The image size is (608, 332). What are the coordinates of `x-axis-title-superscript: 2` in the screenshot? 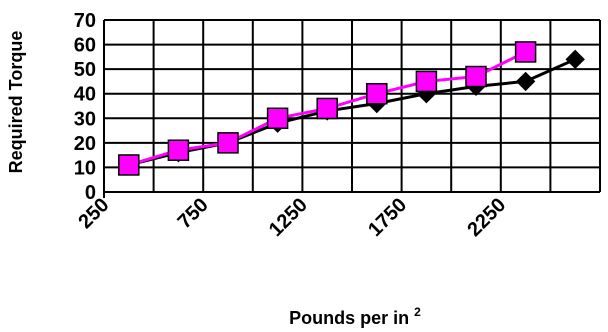 It's located at (417, 312).